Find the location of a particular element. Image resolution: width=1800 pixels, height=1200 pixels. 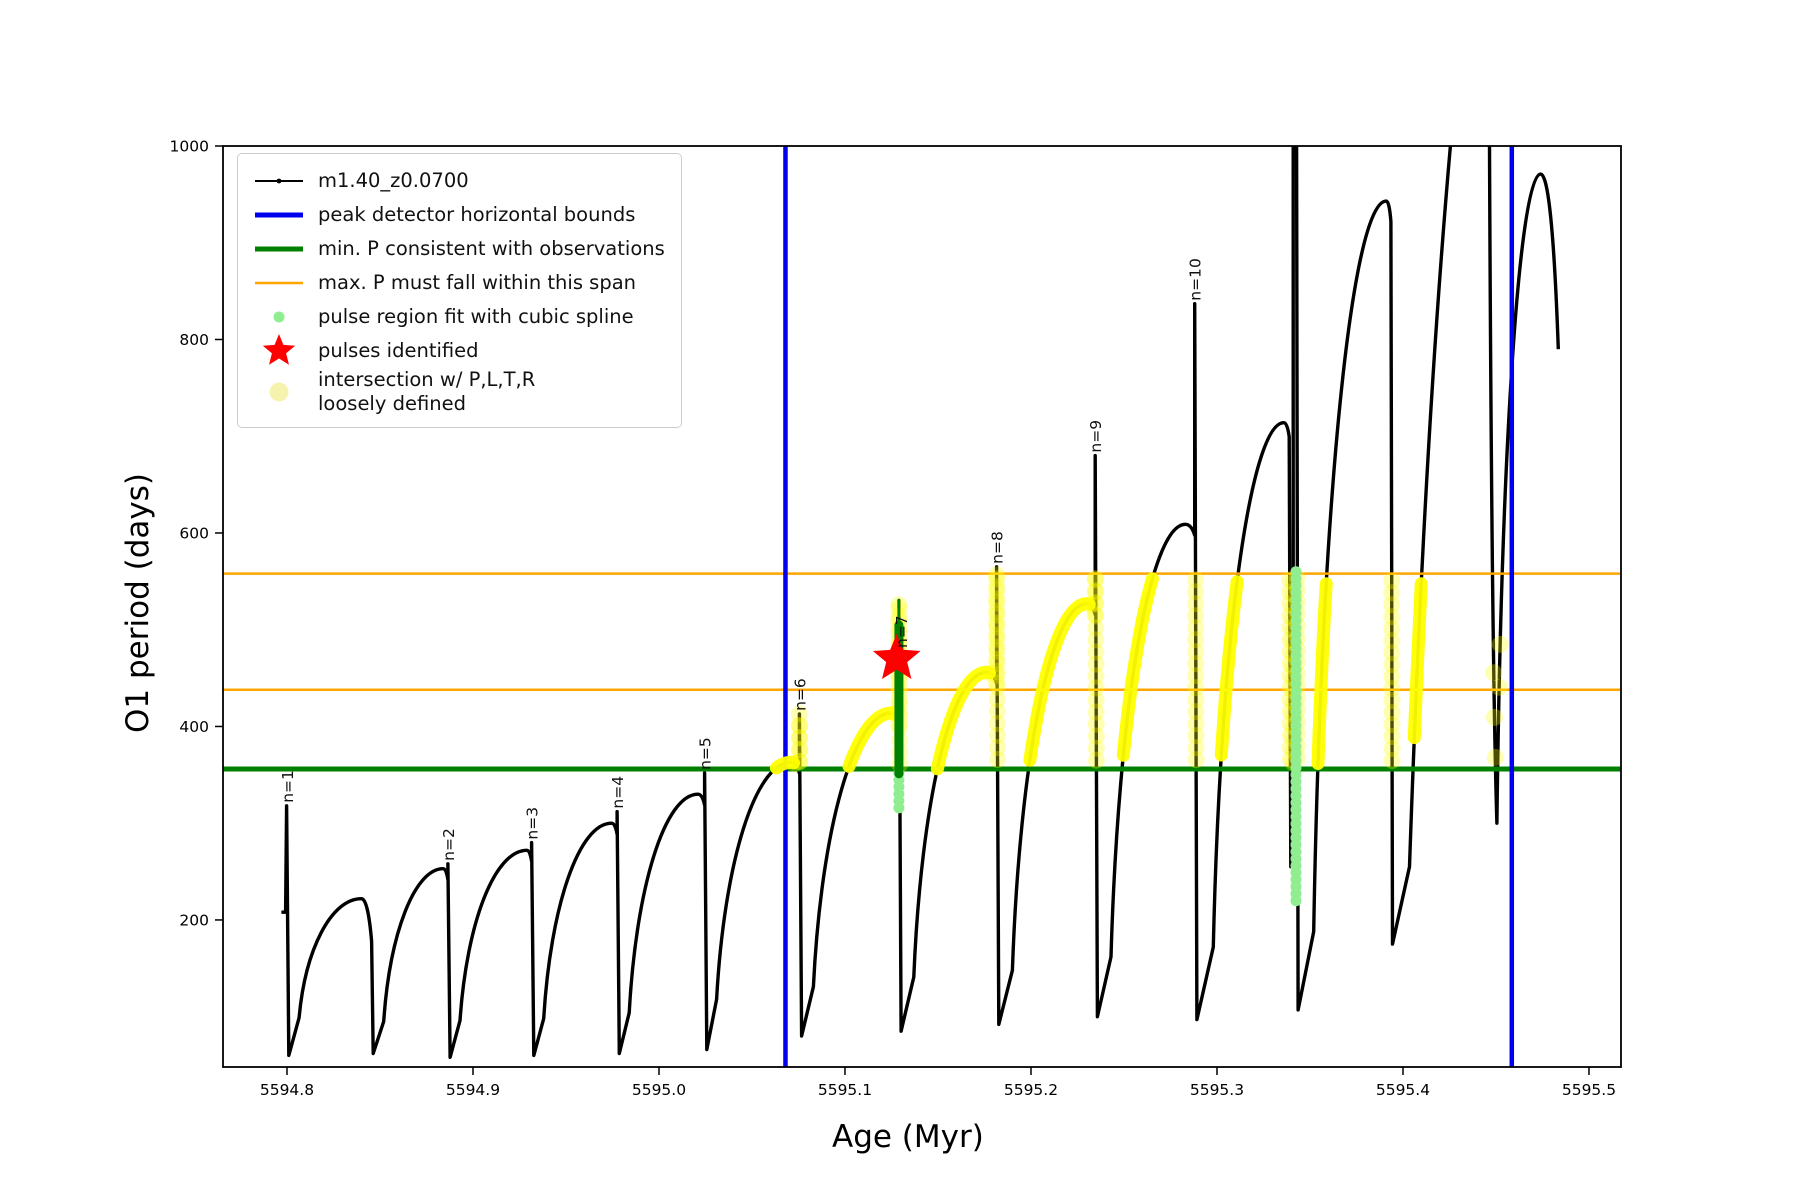

legend-item-label: min. P consistent with observations is located at coordinates (491, 248).